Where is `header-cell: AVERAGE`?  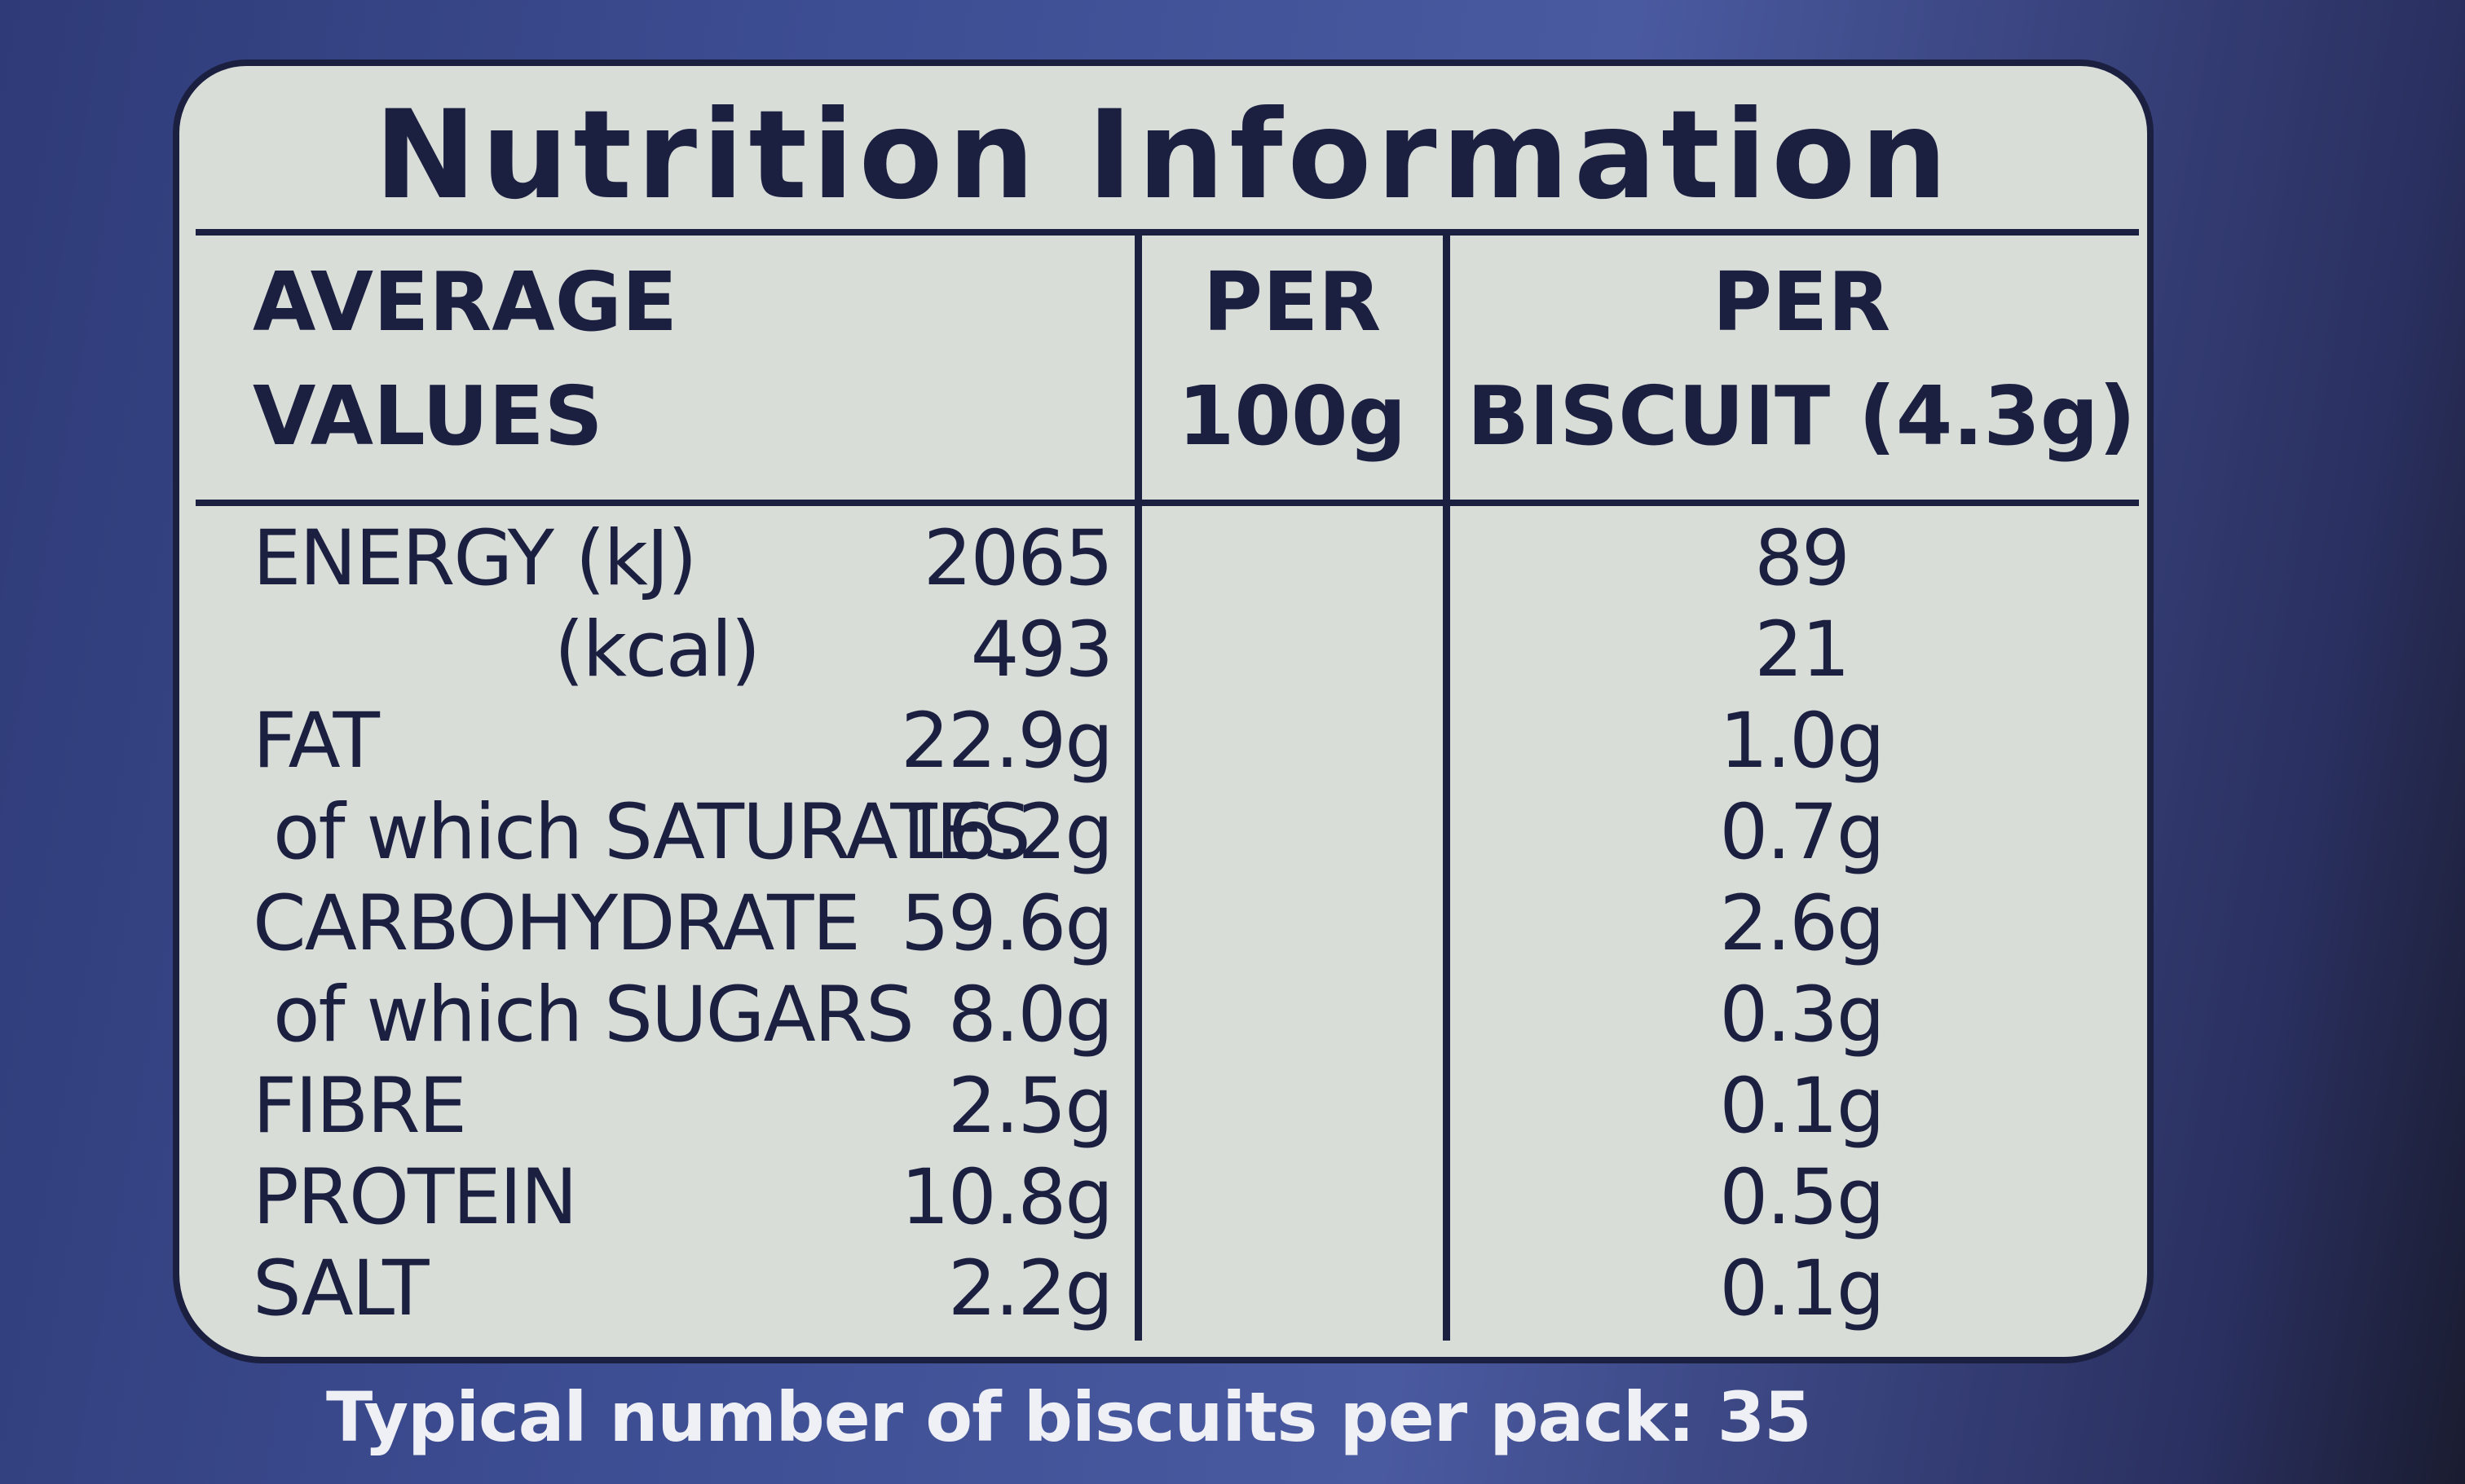 header-cell: AVERAGE is located at coordinates (466, 302).